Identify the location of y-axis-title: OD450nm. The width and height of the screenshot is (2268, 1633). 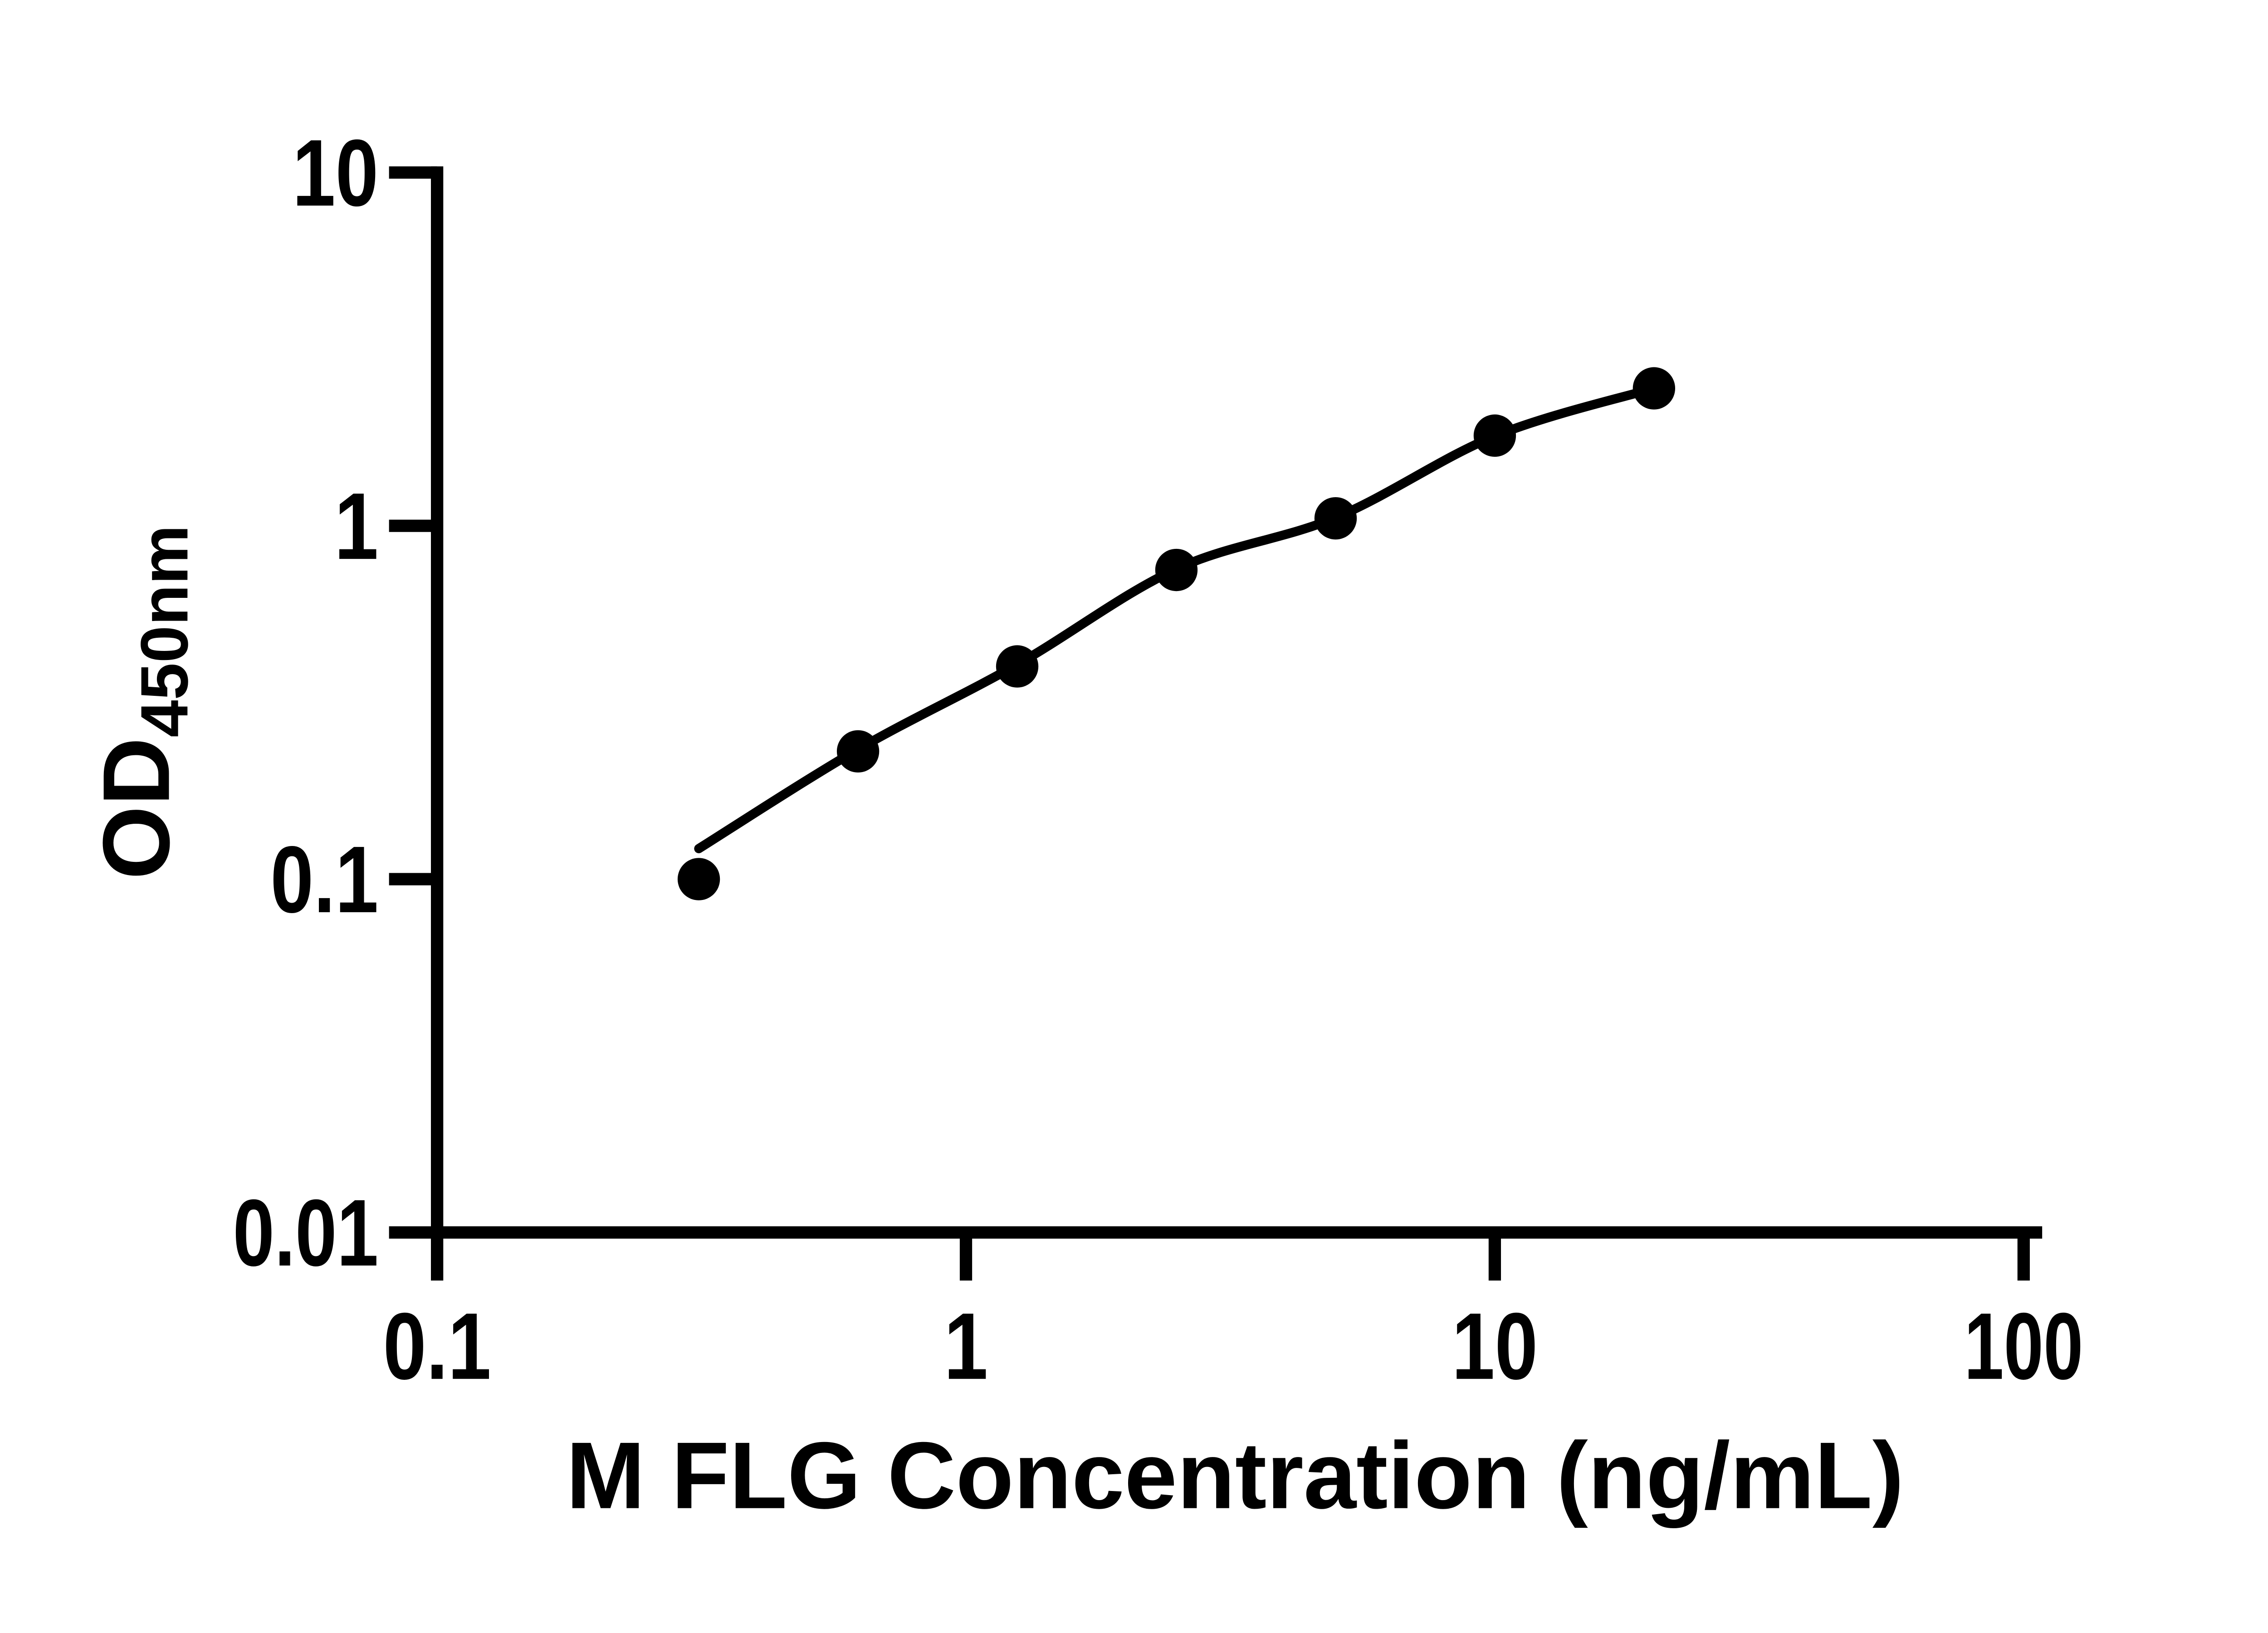
(143, 702).